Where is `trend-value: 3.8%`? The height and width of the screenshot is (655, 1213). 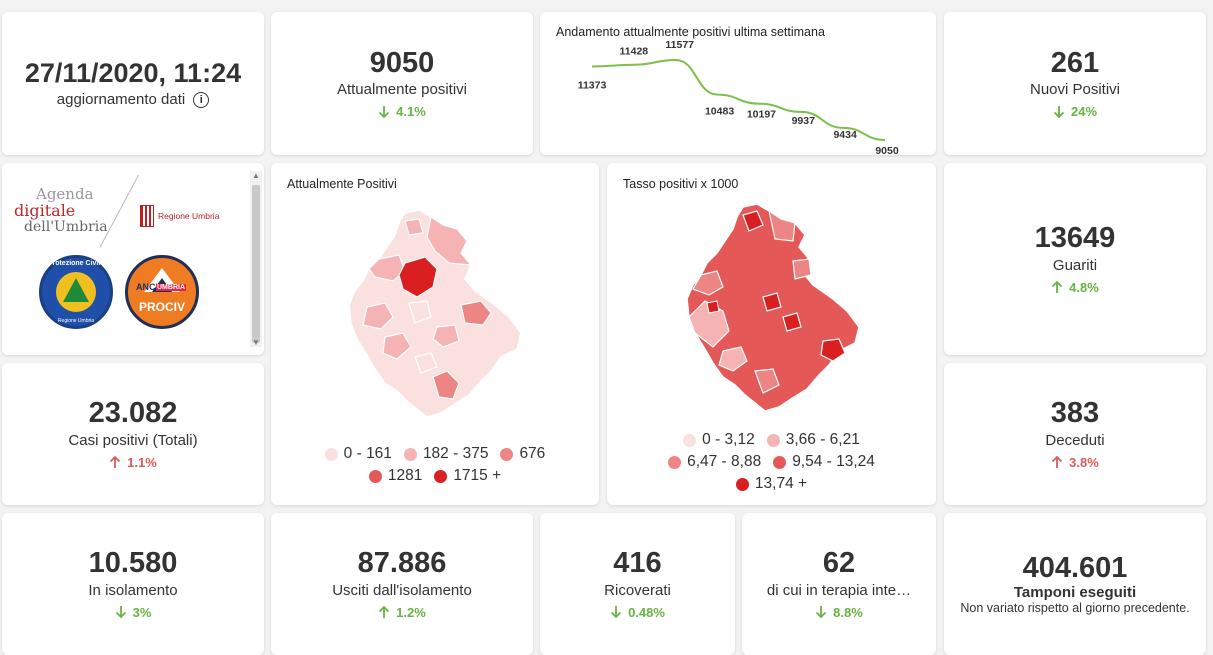
trend-value: 3.8% is located at coordinates (1084, 462).